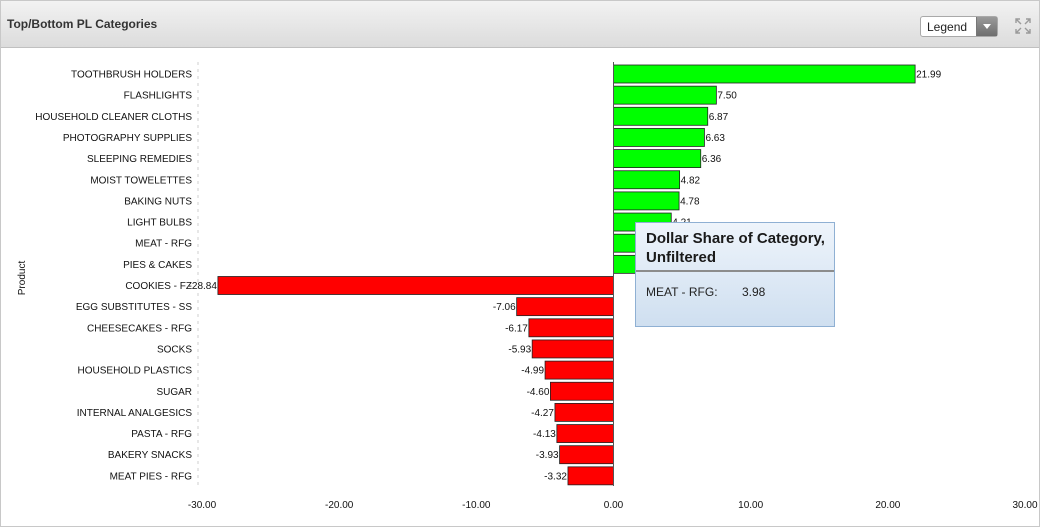 The height and width of the screenshot is (527, 1040). Describe the element at coordinates (158, 286) in the screenshot. I see `category-label: COOKIES - FZ` at that location.